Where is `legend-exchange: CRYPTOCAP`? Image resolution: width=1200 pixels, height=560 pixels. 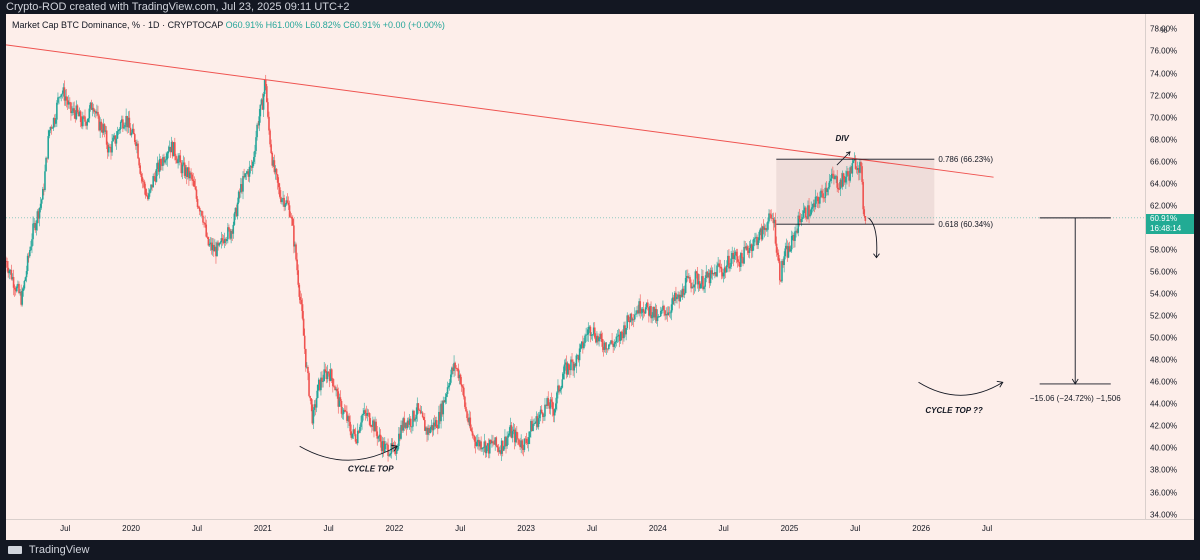
legend-exchange: CRYPTOCAP is located at coordinates (195, 25).